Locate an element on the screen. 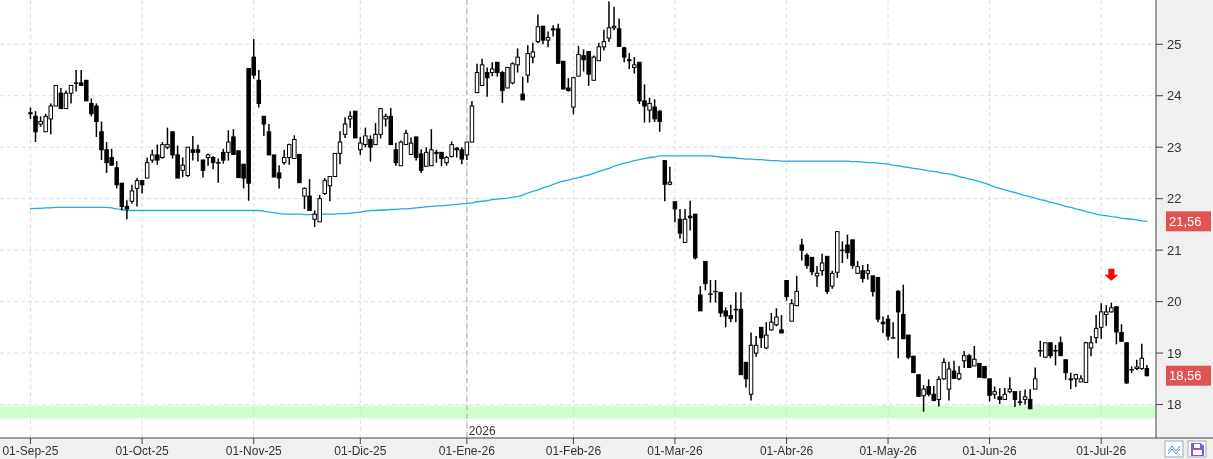 The image size is (1213, 459). x-tick-label: 01-Dic-25 is located at coordinates (360, 451).